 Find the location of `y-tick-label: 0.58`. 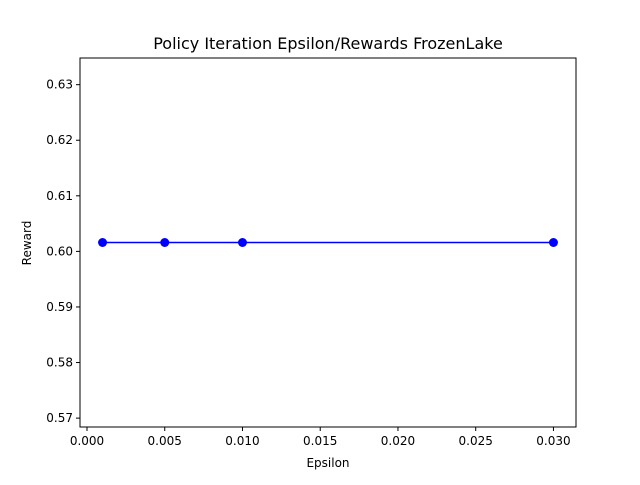

y-tick-label: 0.58 is located at coordinates (59, 363).